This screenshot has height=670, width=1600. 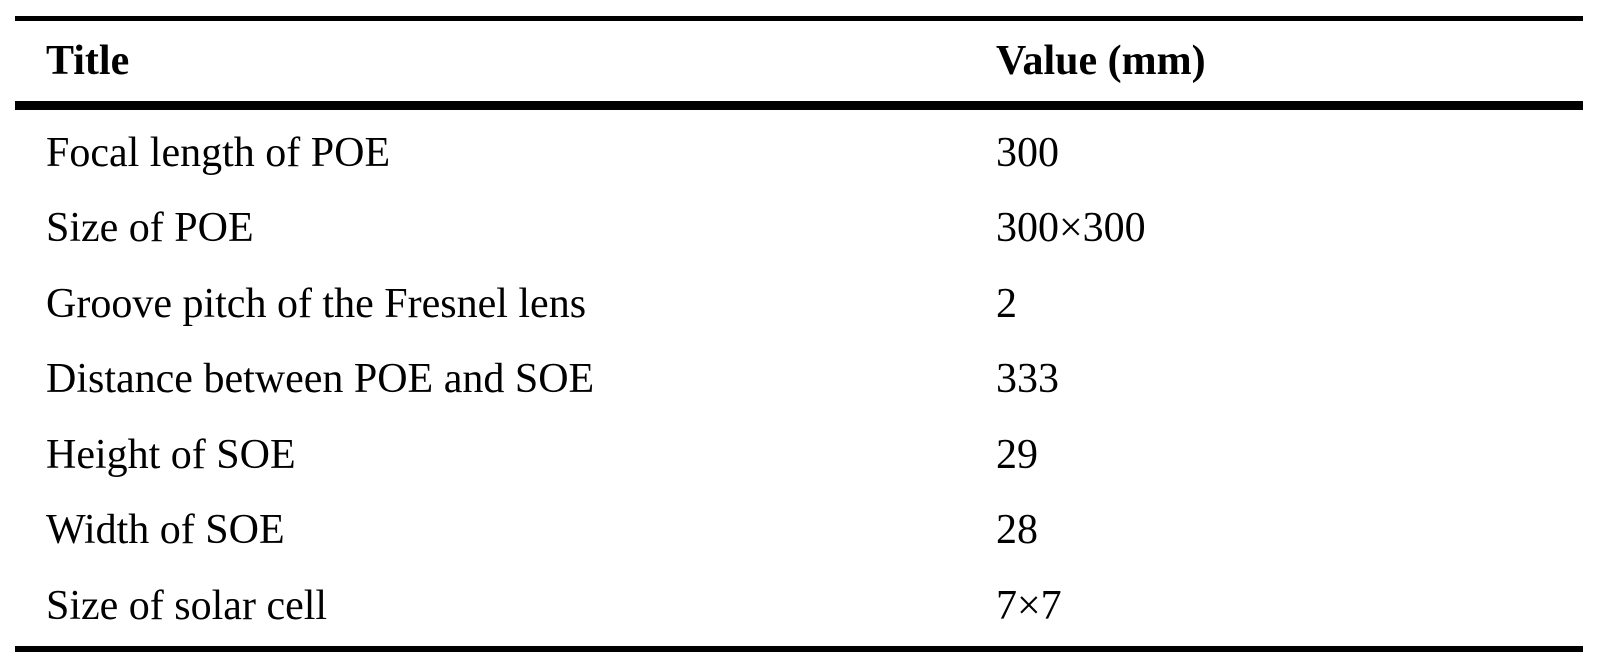 What do you see at coordinates (171, 454) in the screenshot?
I see `row-title: Height of SOE` at bounding box center [171, 454].